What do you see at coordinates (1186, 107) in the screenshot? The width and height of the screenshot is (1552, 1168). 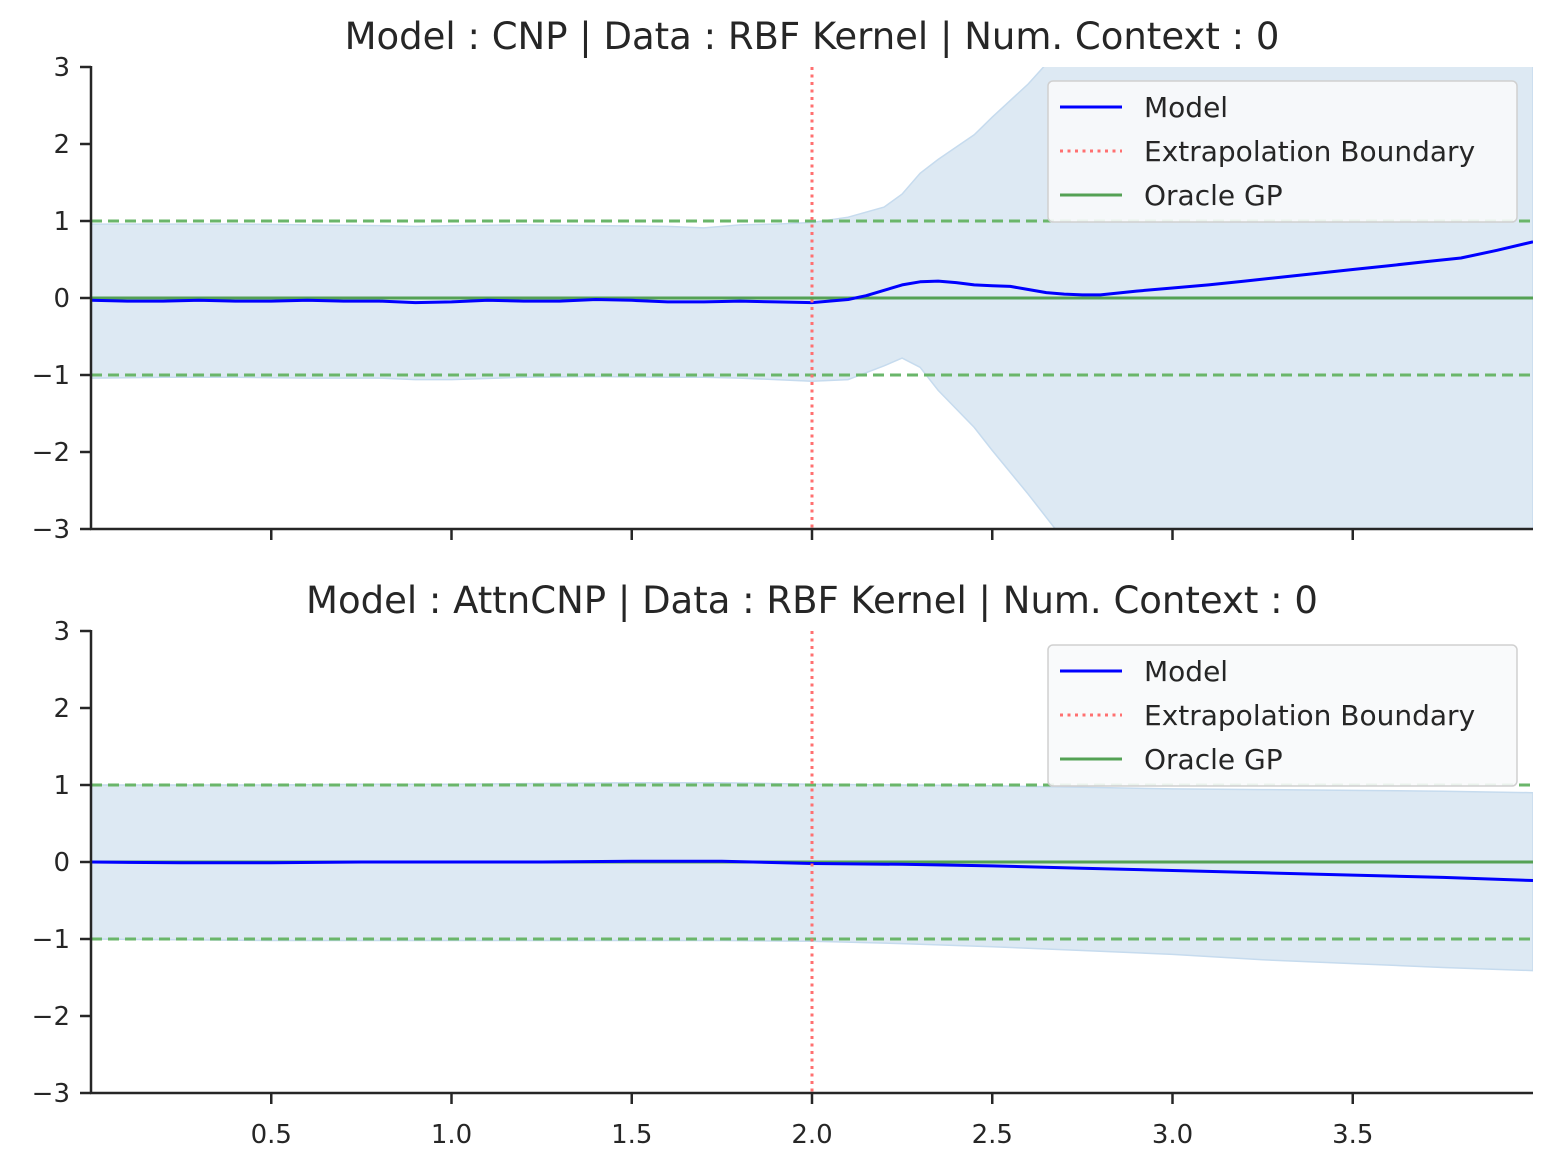 I see `cnp-legend-label: Model` at bounding box center [1186, 107].